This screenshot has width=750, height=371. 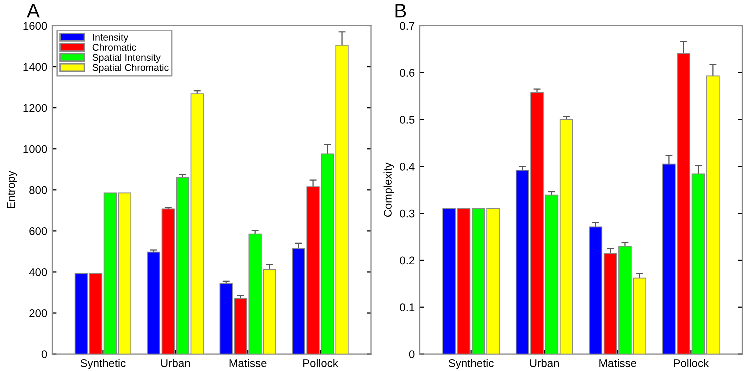 I want to click on y-tick-label: 0.7, so click(x=407, y=26).